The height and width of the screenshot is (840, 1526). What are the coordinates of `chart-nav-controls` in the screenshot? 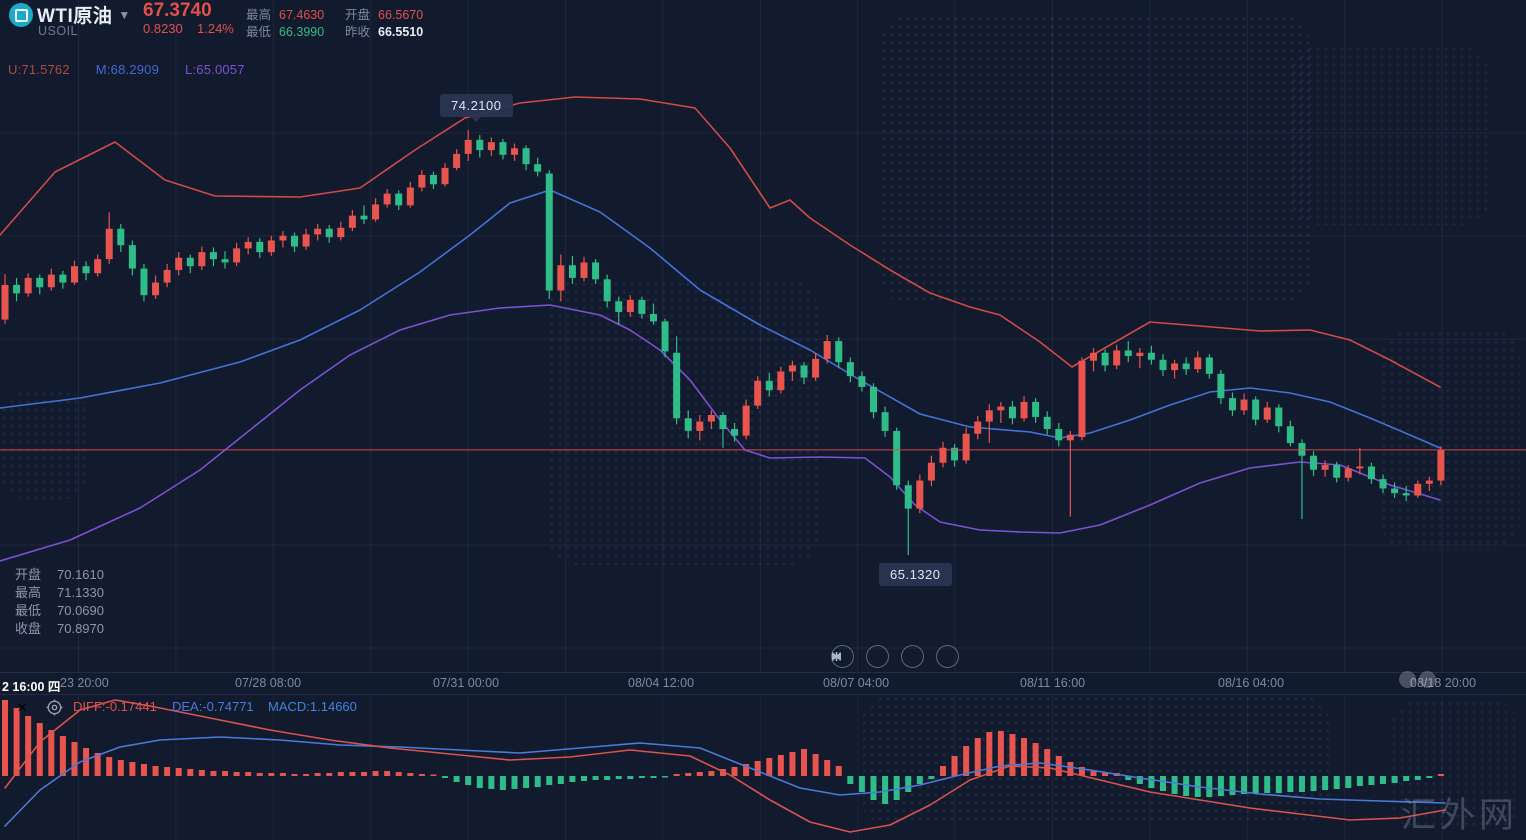 It's located at (895, 656).